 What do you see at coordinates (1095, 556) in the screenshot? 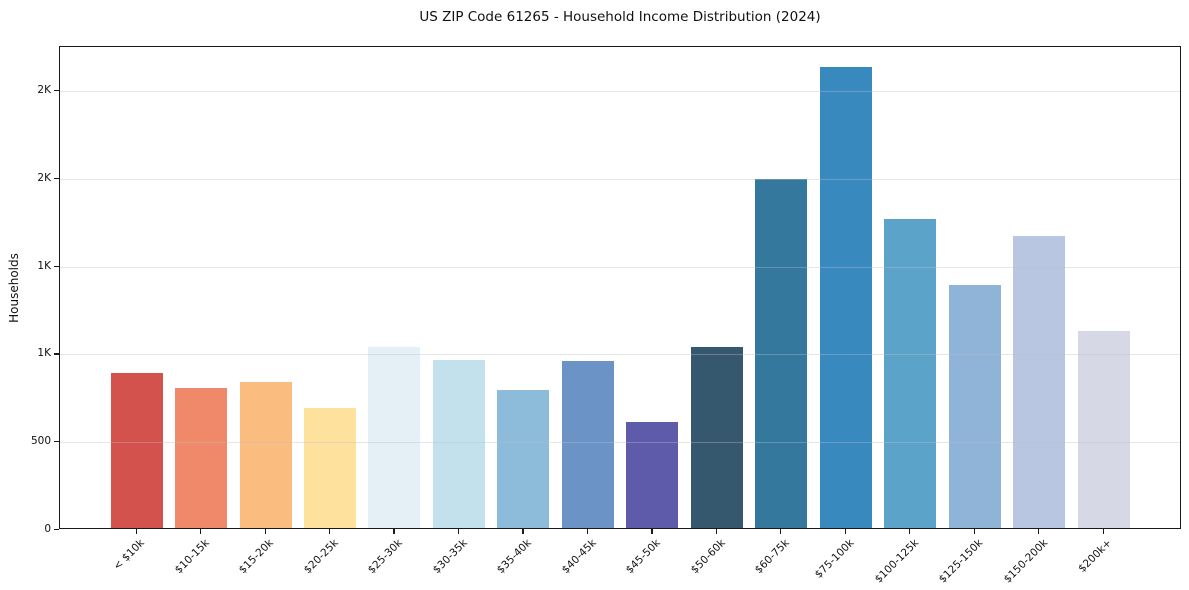
I see `x-tick-label: $200k+` at bounding box center [1095, 556].